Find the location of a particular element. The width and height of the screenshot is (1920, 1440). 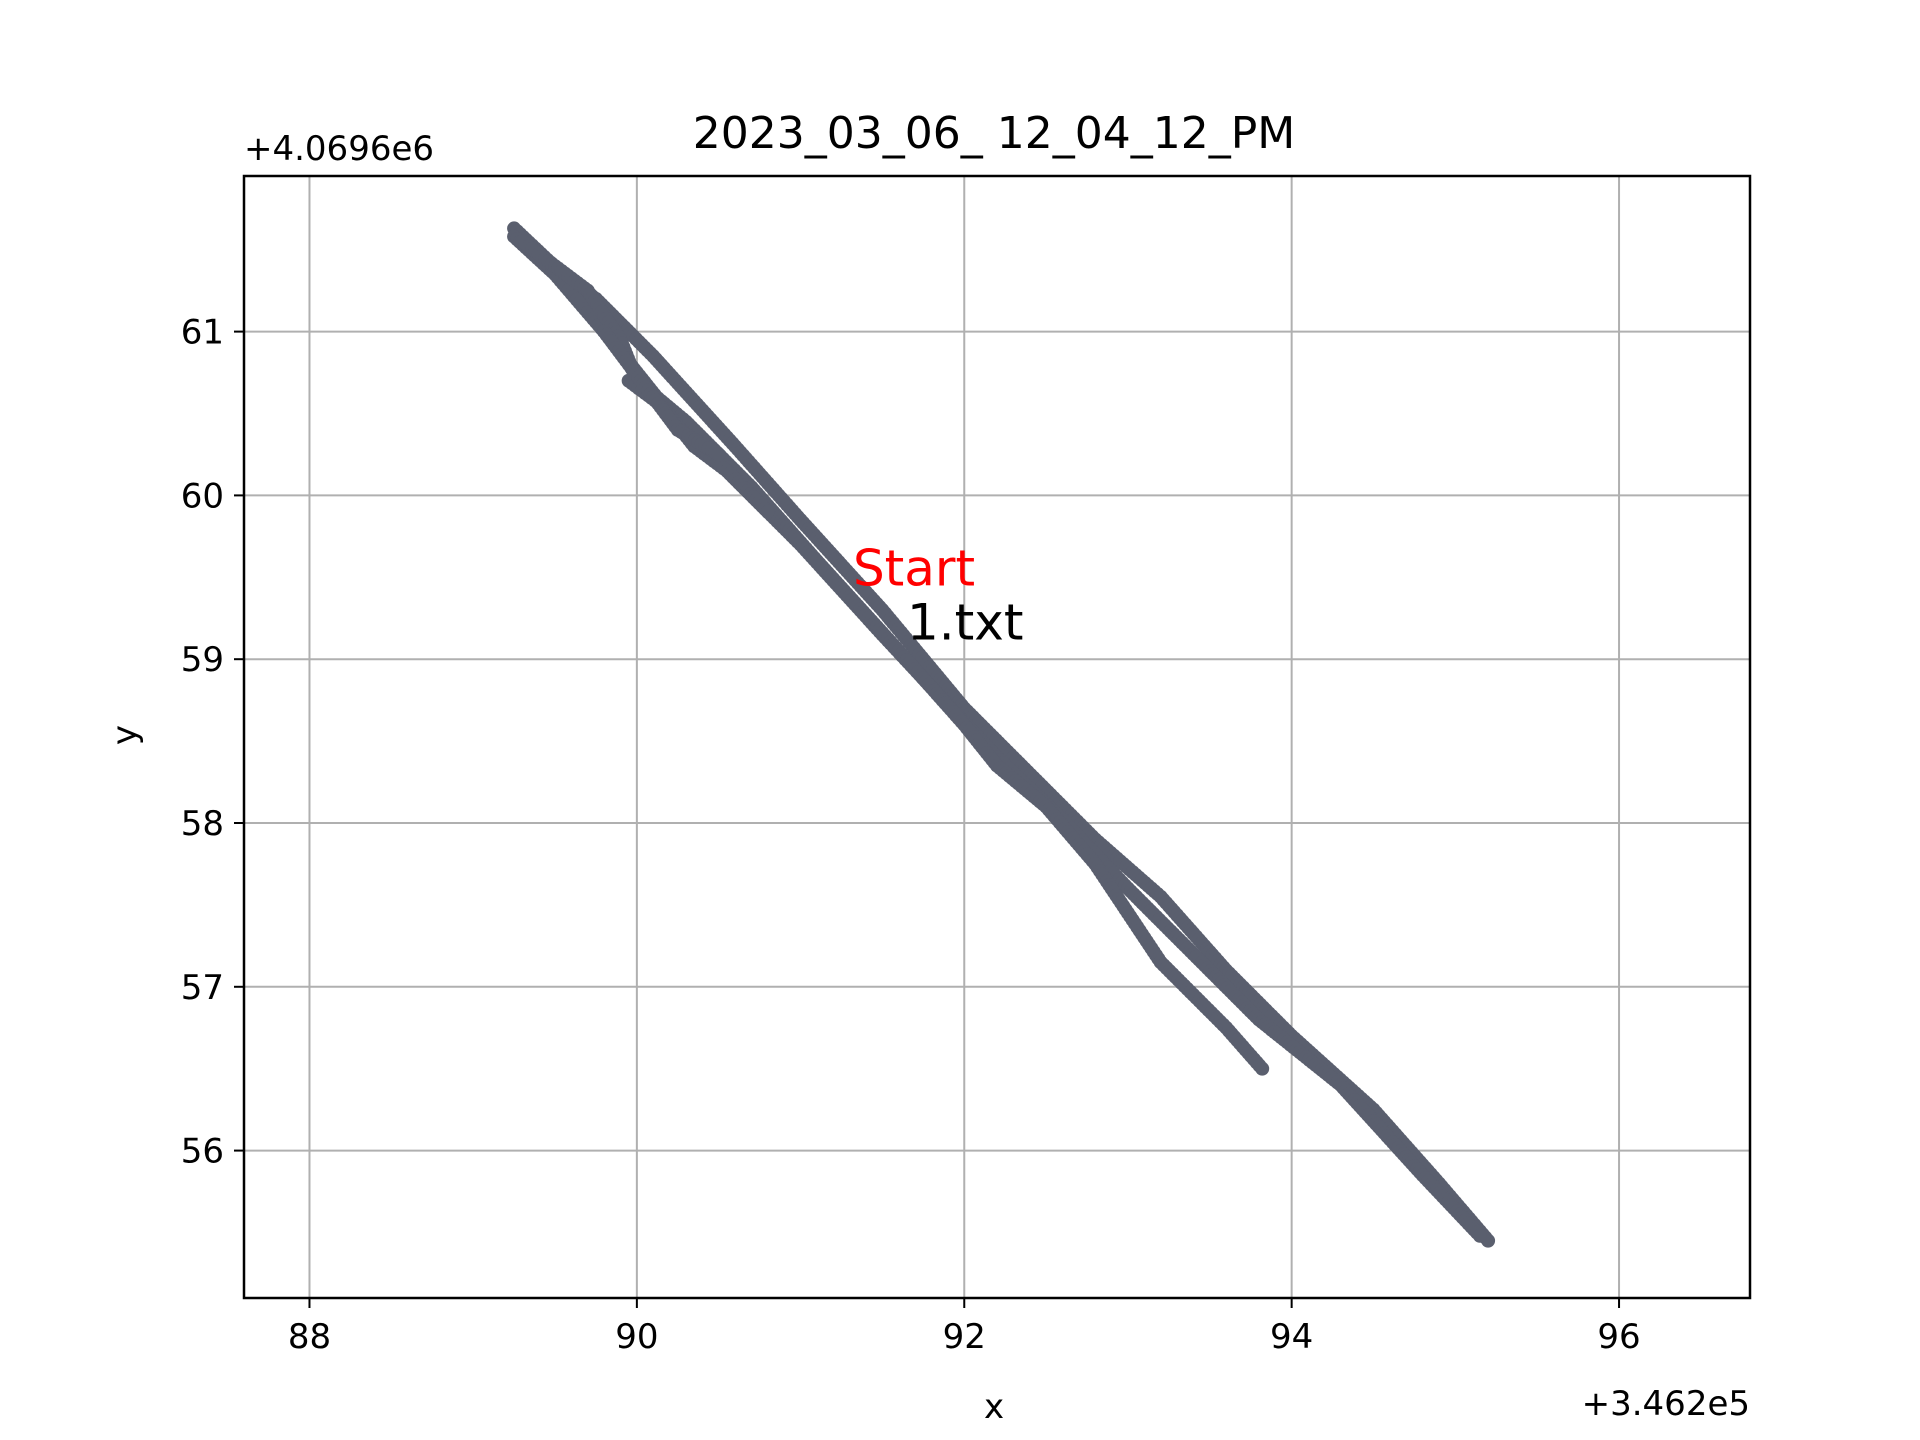

x-offset-label: +3.462e5 is located at coordinates (1666, 1404).